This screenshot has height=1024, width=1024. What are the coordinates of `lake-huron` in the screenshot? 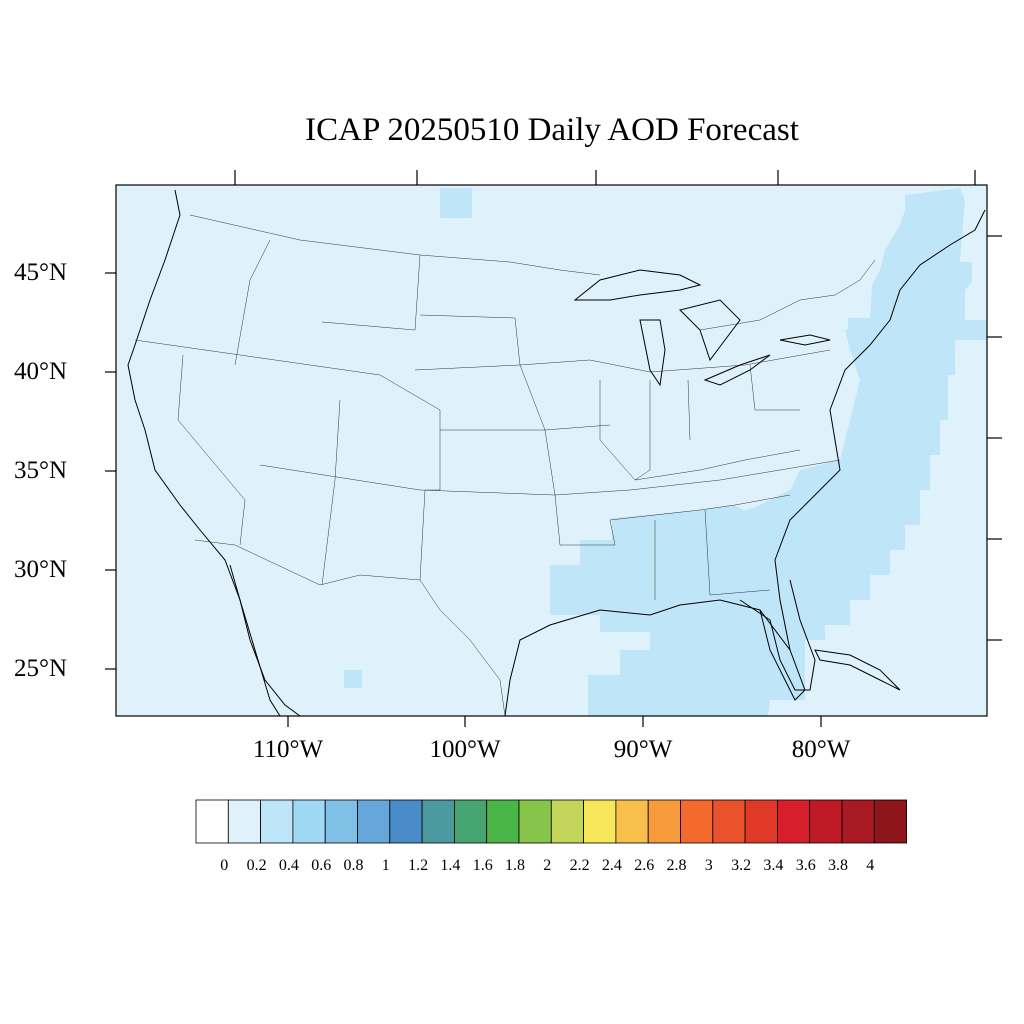 It's located at (710, 330).